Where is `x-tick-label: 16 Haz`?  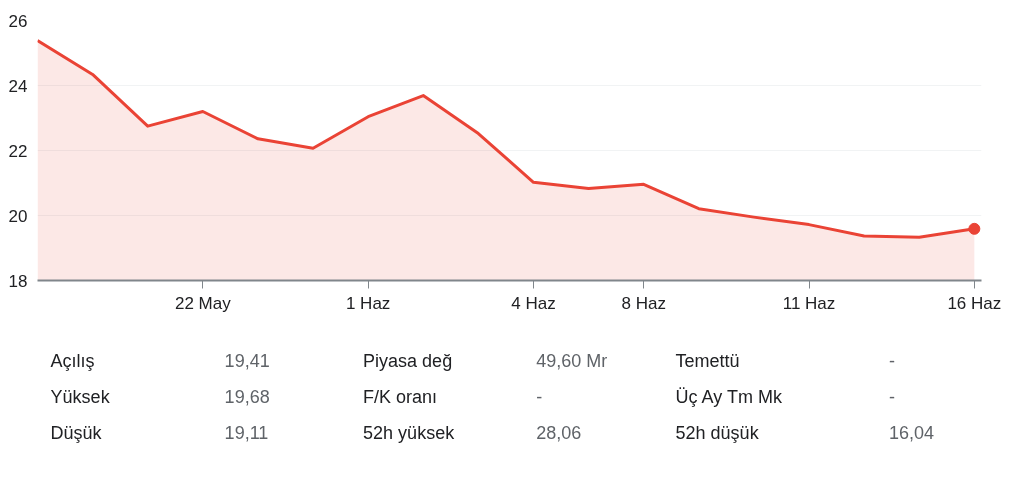 x-tick-label: 16 Haz is located at coordinates (974, 303).